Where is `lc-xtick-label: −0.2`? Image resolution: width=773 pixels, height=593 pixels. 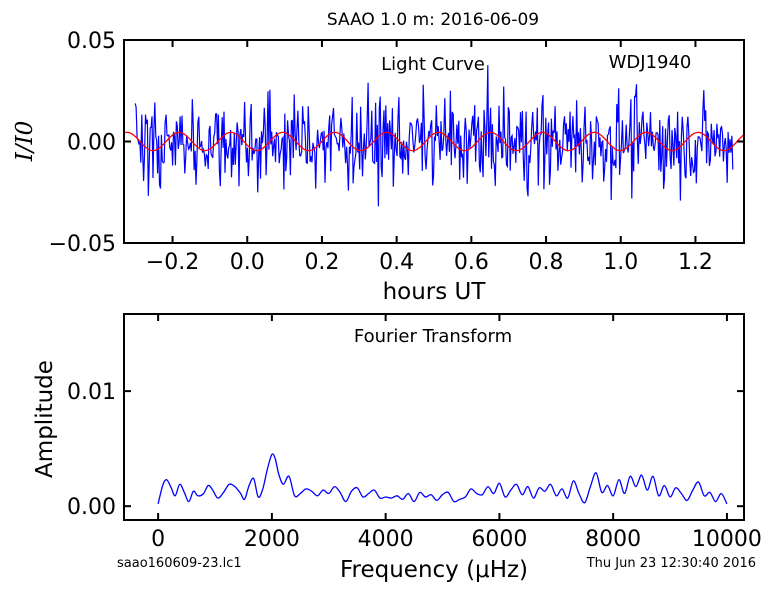
lc-xtick-label: −0.2 is located at coordinates (172, 262).